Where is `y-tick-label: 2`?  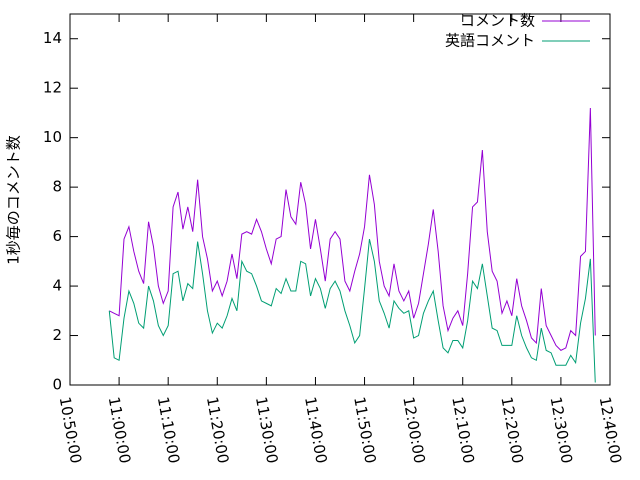
y-tick-label: 2 is located at coordinates (57, 335).